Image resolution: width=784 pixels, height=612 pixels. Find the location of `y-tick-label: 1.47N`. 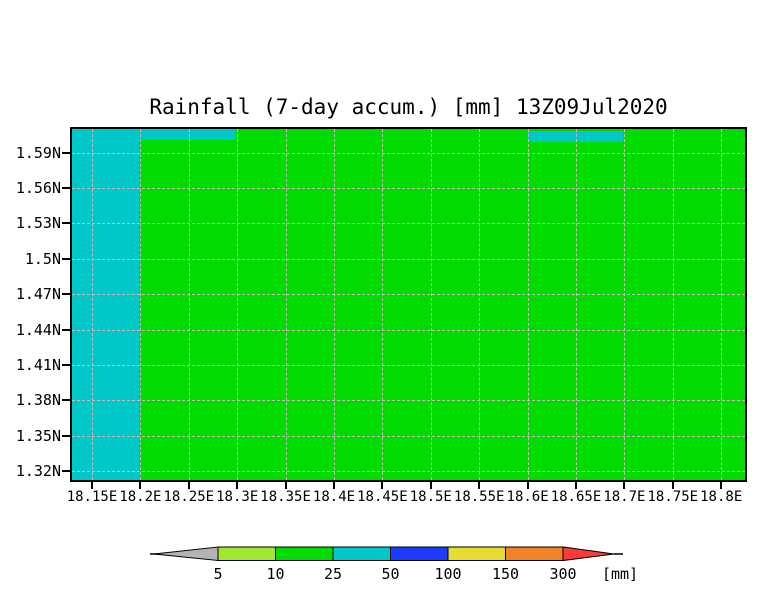

y-tick-label: 1.47N is located at coordinates (38, 294).